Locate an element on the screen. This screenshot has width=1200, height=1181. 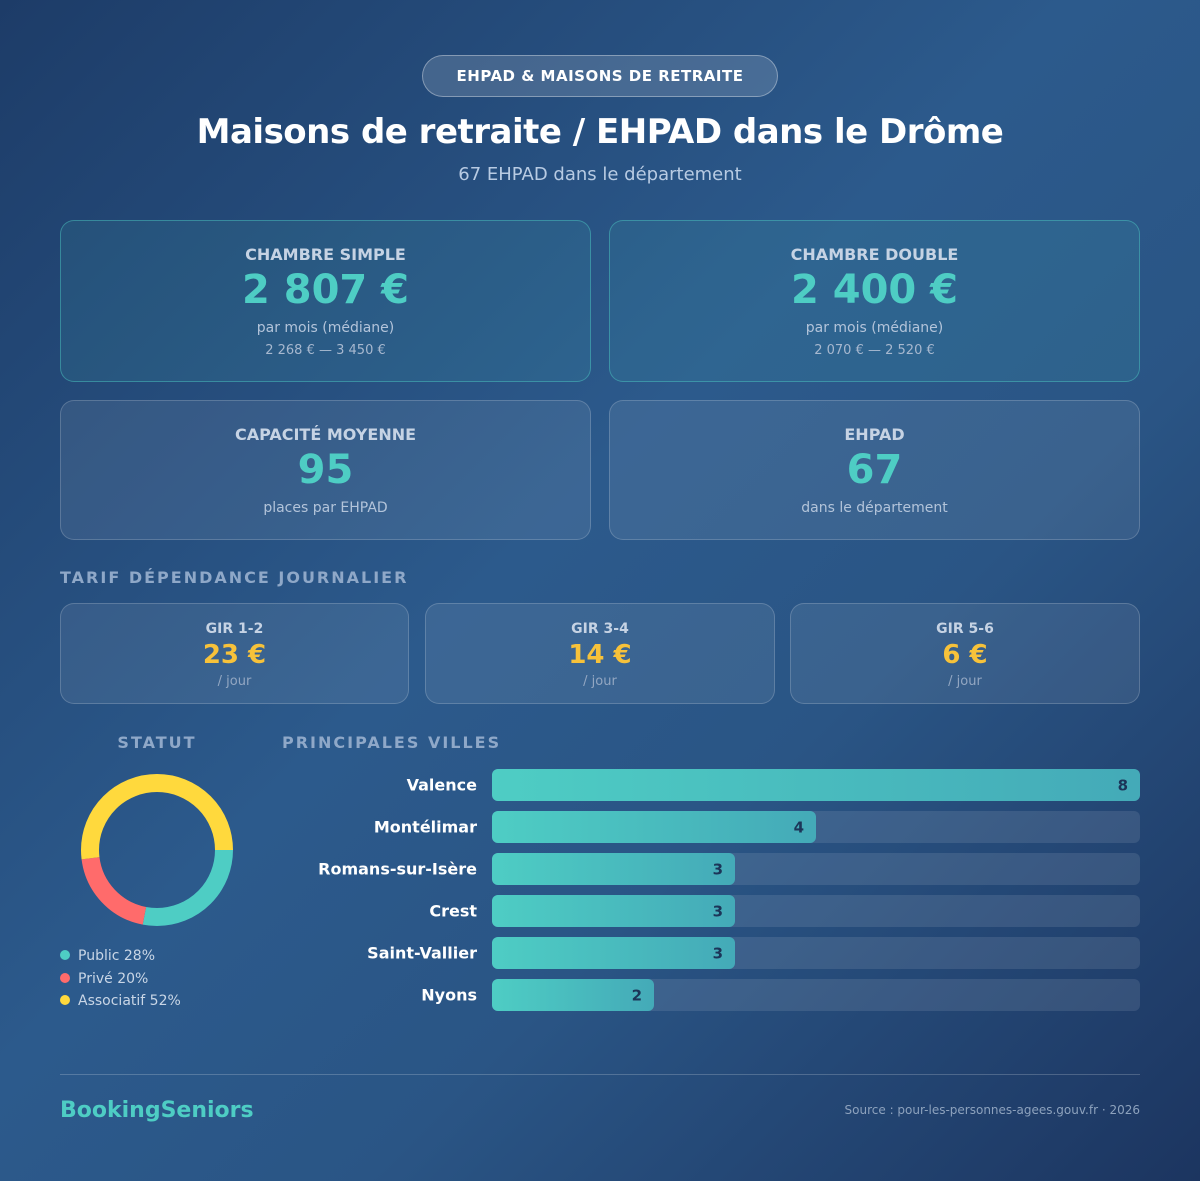
gir-label: GIR 5-6 is located at coordinates (965, 629).